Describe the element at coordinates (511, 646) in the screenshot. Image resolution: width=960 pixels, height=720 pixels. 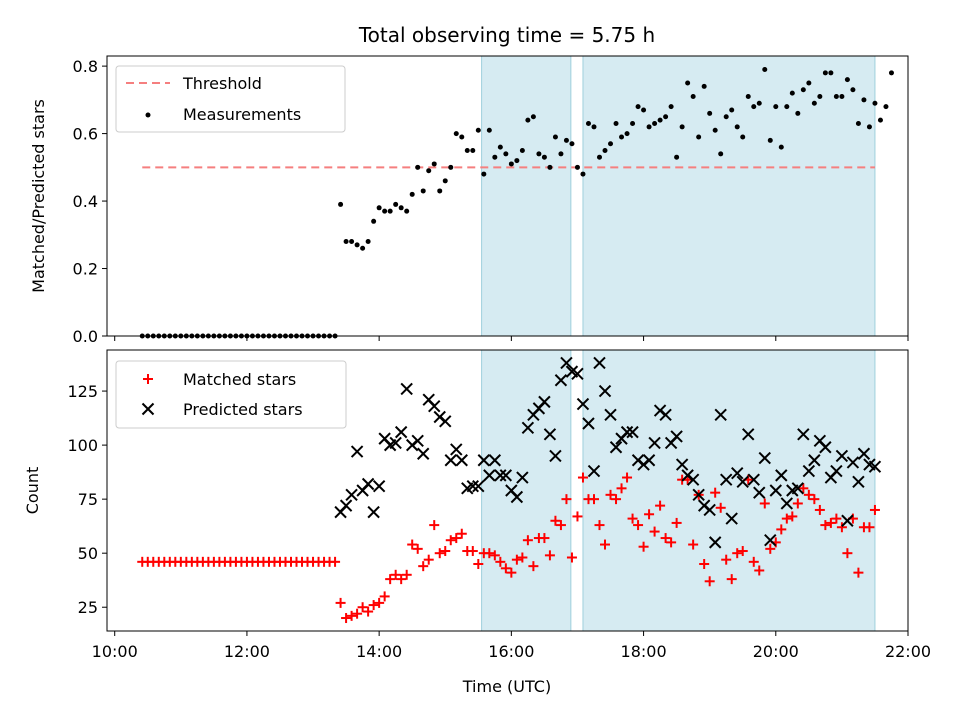
I see `bottom-x-ticks: 10:00 12:00 14:00 16:00 18:00 20:00 22:00` at that location.